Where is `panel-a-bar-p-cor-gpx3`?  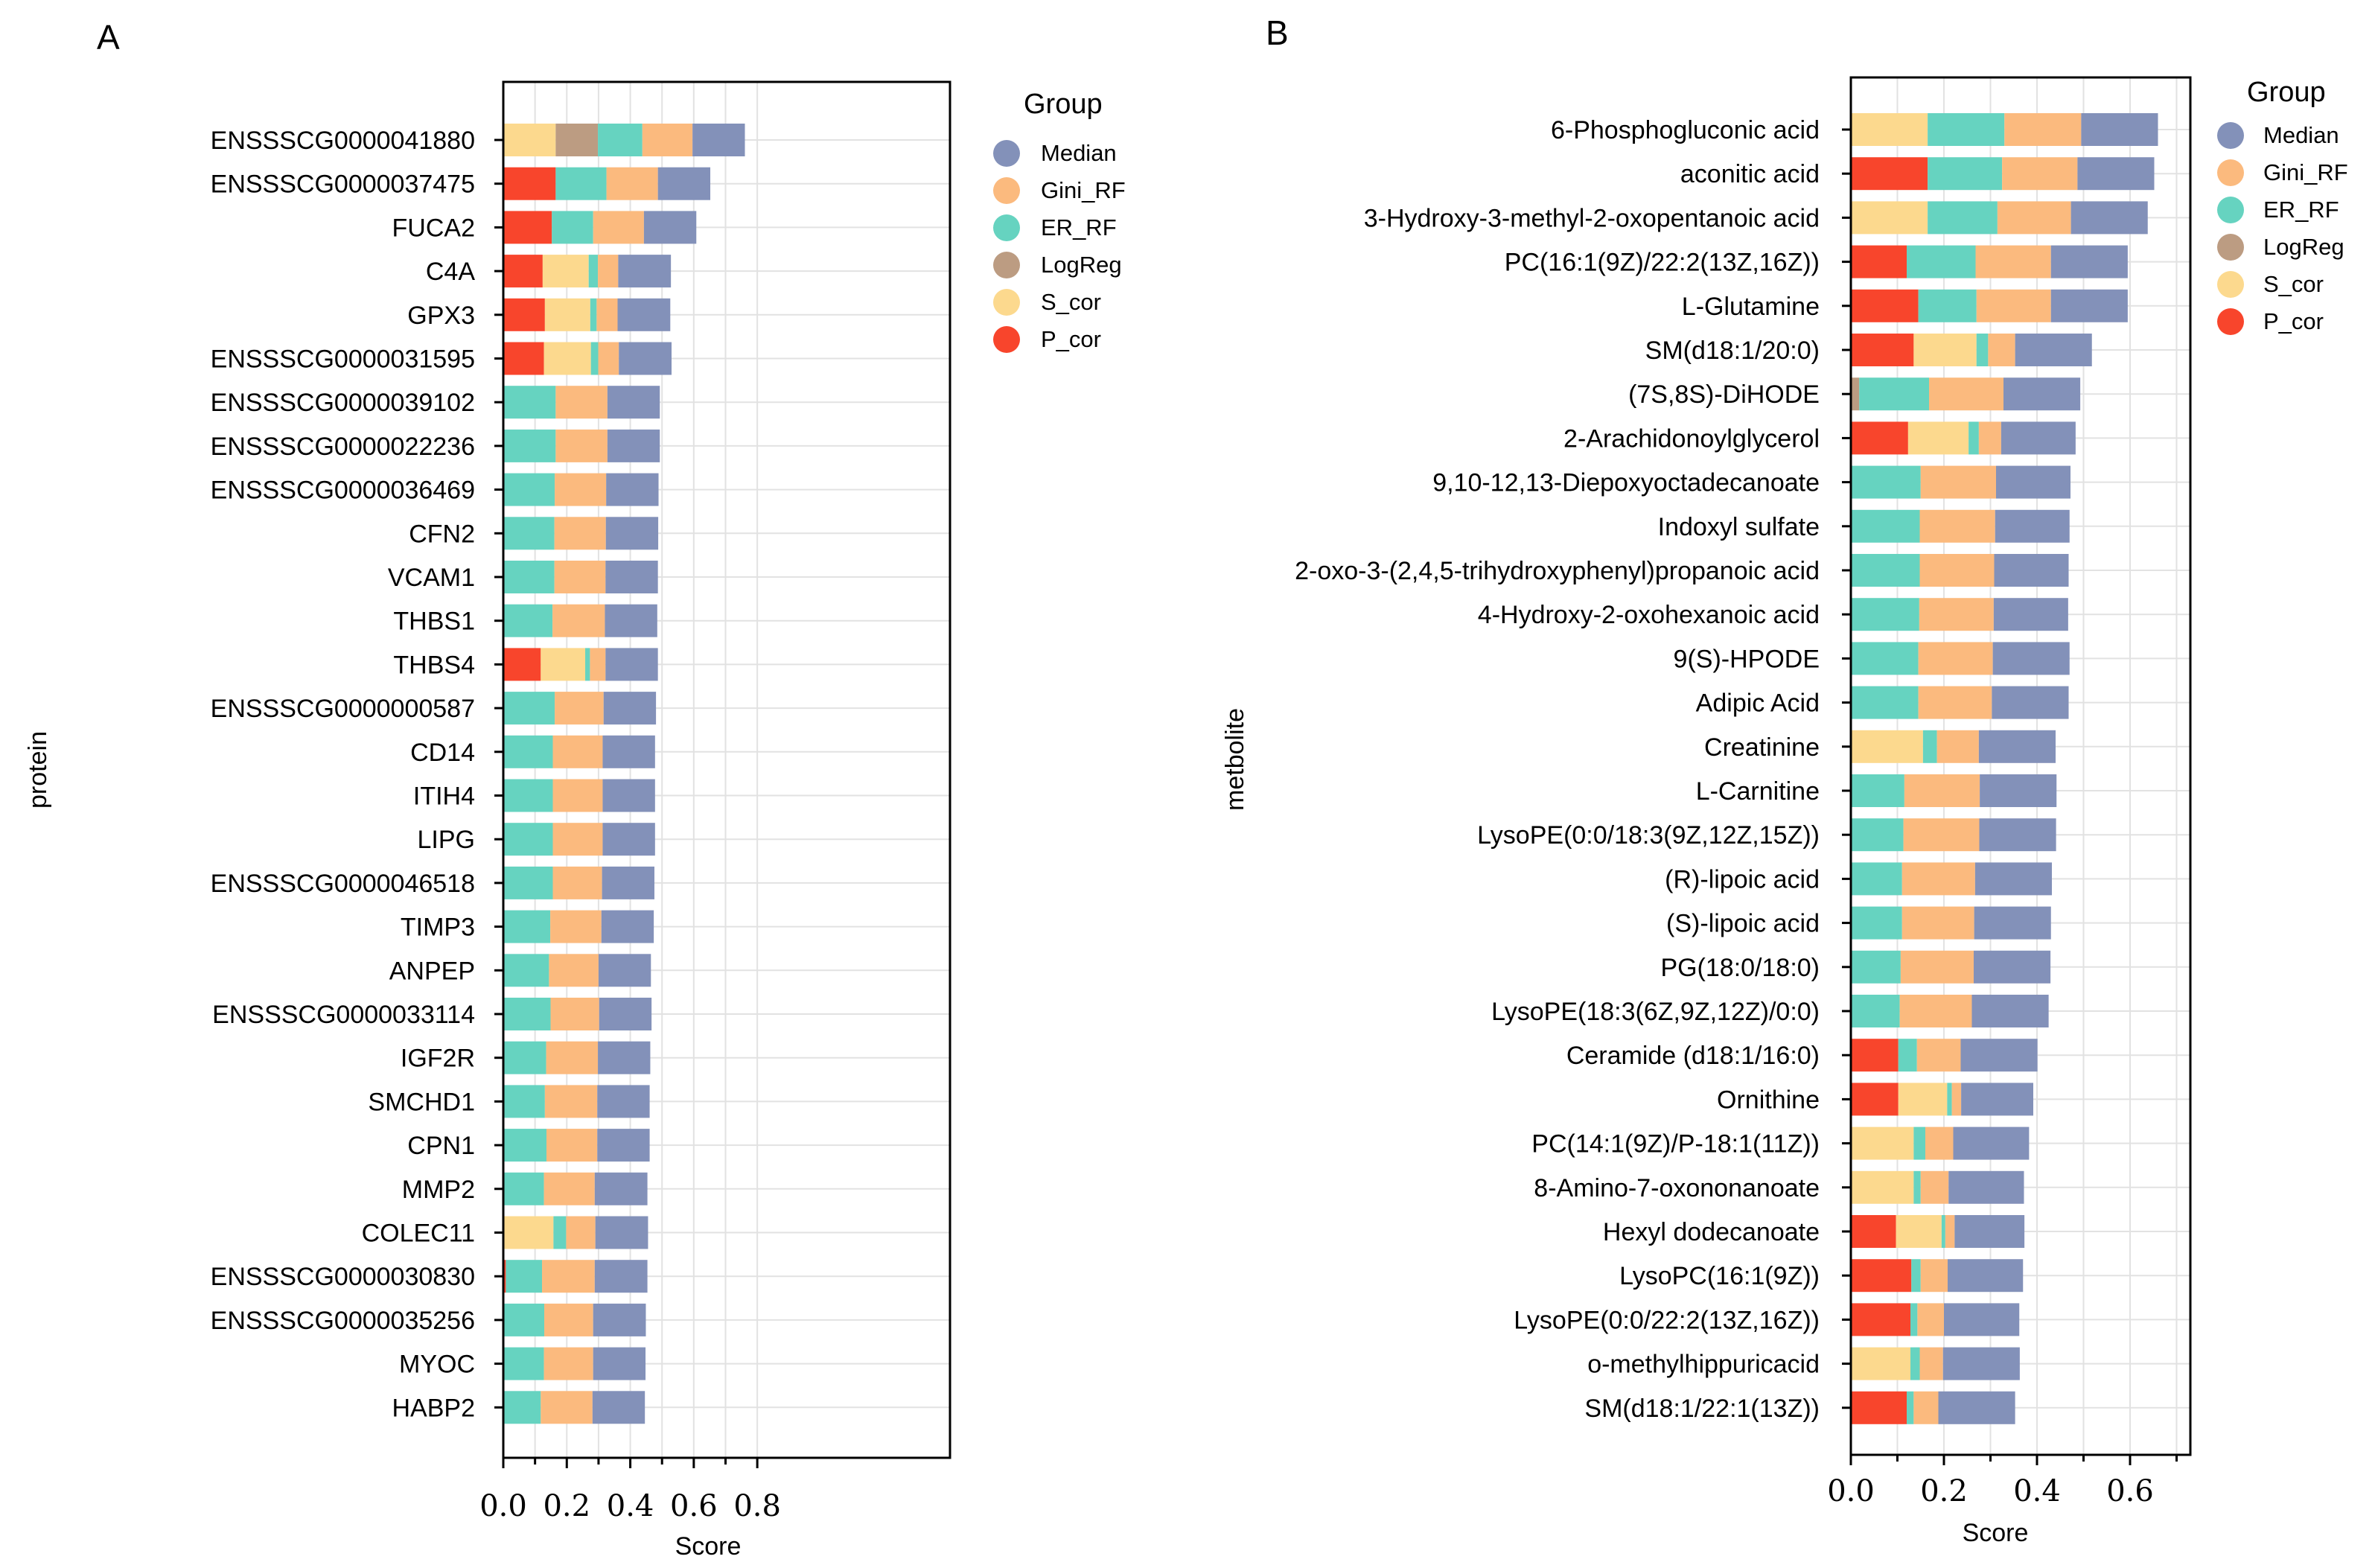 panel-a-bar-p-cor-gpx3 is located at coordinates (524, 314).